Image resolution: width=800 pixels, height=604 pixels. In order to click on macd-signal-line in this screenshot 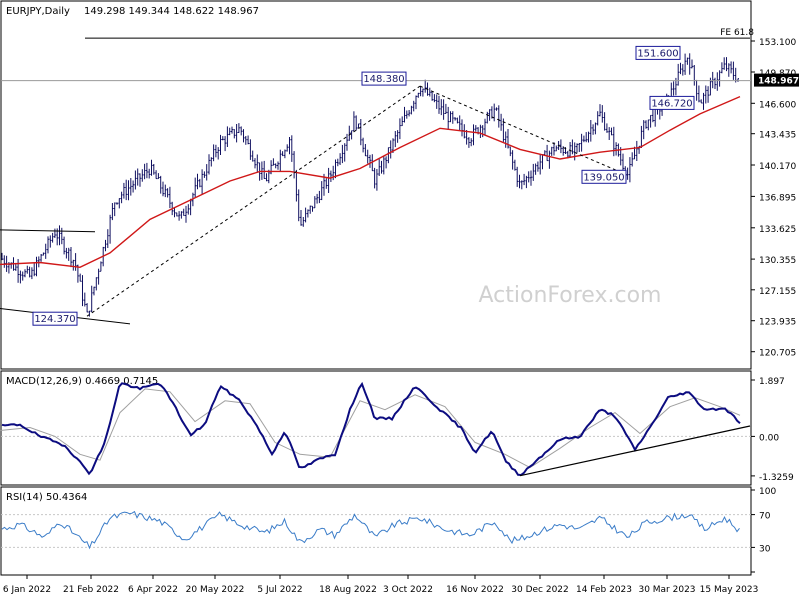, I will do `click(370, 428)`.